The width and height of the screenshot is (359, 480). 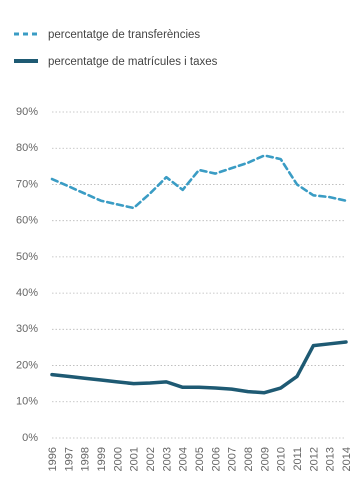 What do you see at coordinates (347, 459) in the screenshot?
I see `x-tick-label: 2014` at bounding box center [347, 459].